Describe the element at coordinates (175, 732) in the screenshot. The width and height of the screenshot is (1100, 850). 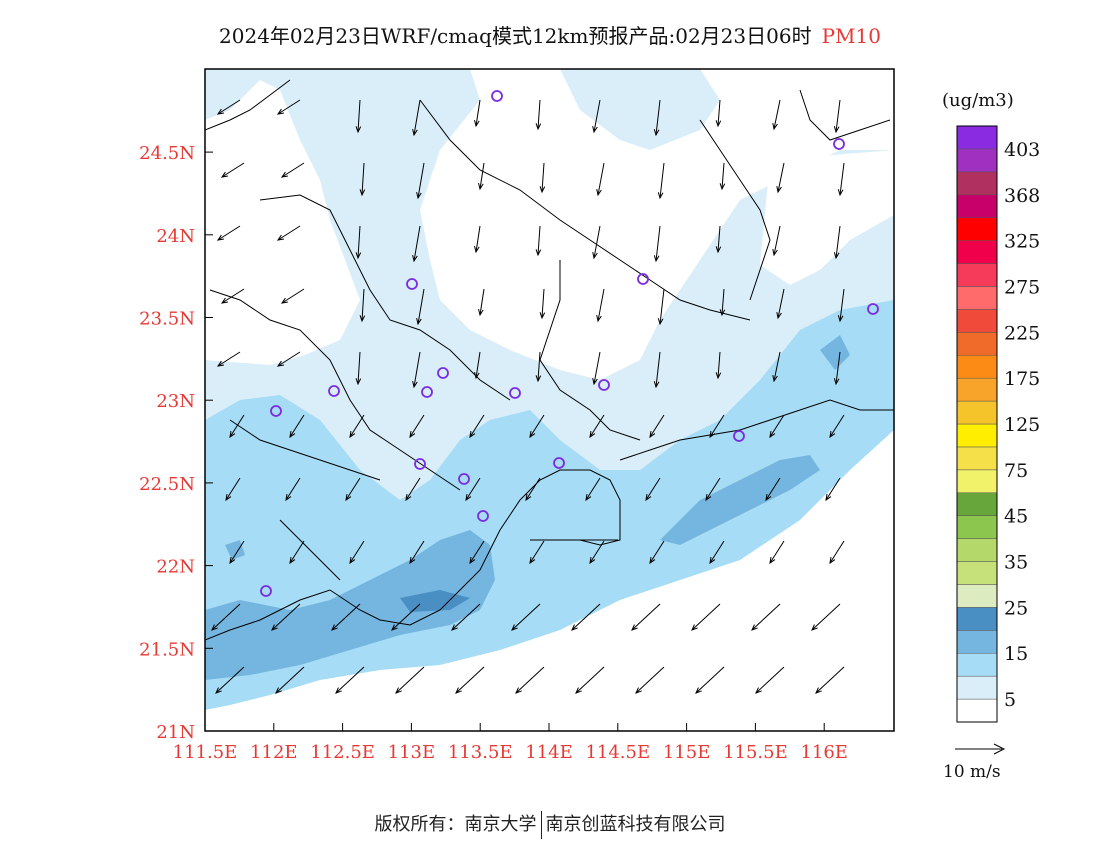
I see `y-tick-label: 21N` at that location.